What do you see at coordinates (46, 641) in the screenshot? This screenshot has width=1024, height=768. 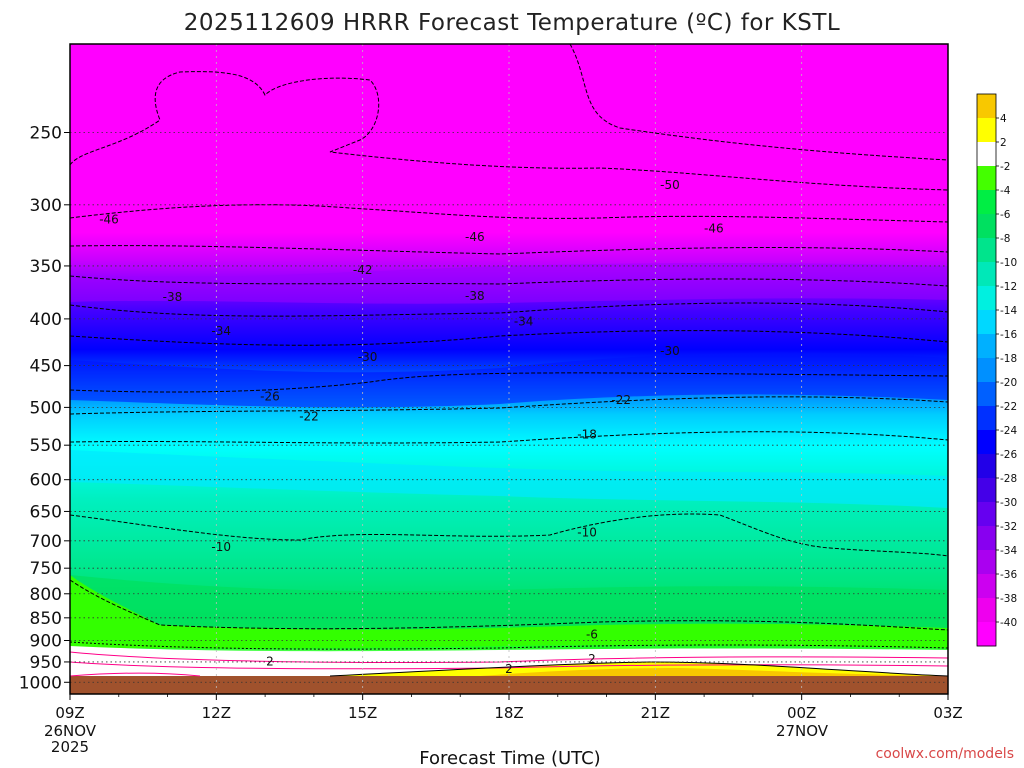 I see `y-tick-label: 900` at bounding box center [46, 641].